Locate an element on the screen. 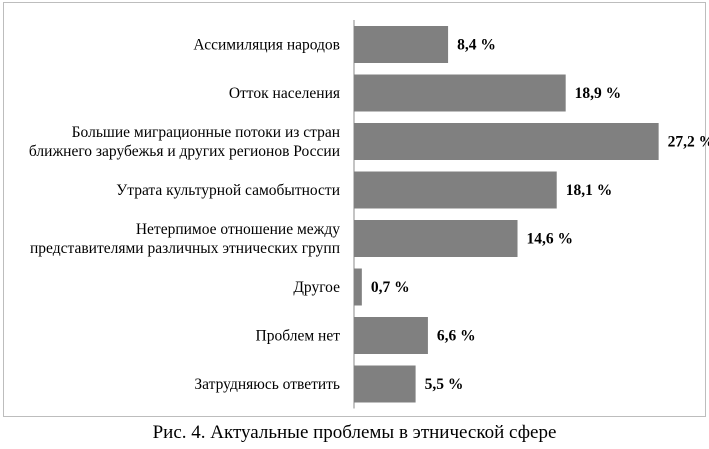  category-label: Нетерпимое отношение между is located at coordinates (238, 229).